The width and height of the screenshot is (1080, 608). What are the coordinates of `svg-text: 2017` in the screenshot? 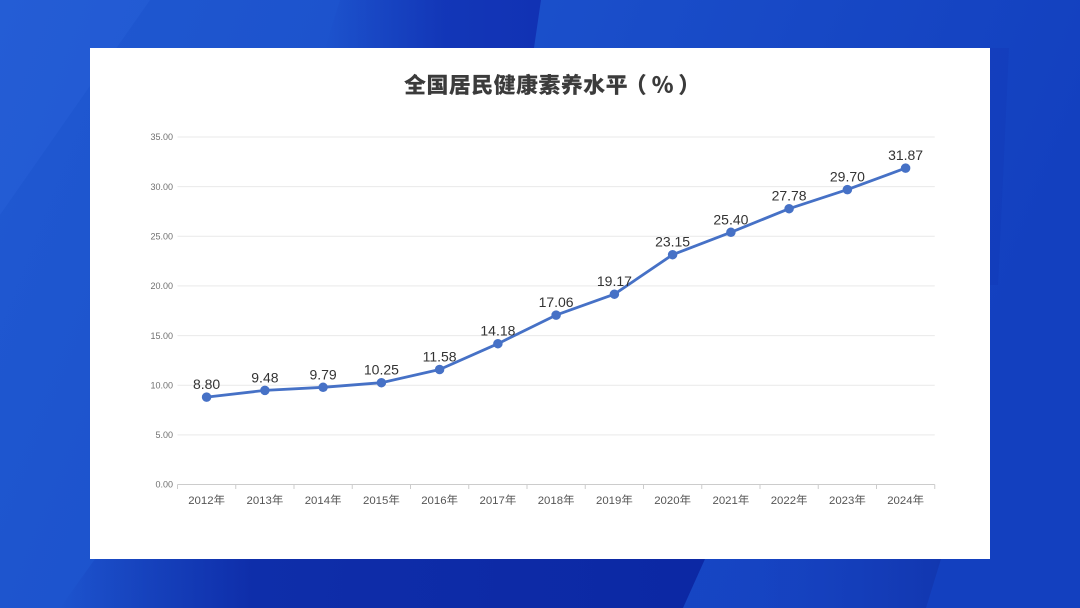 It's located at (492, 501).